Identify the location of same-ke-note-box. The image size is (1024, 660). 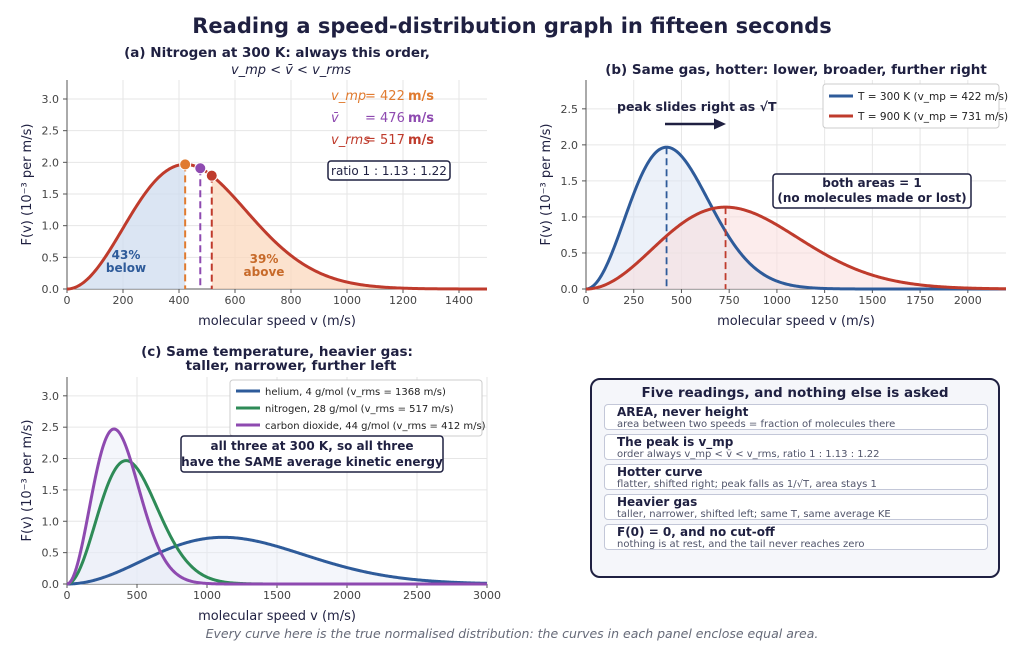
(312, 454).